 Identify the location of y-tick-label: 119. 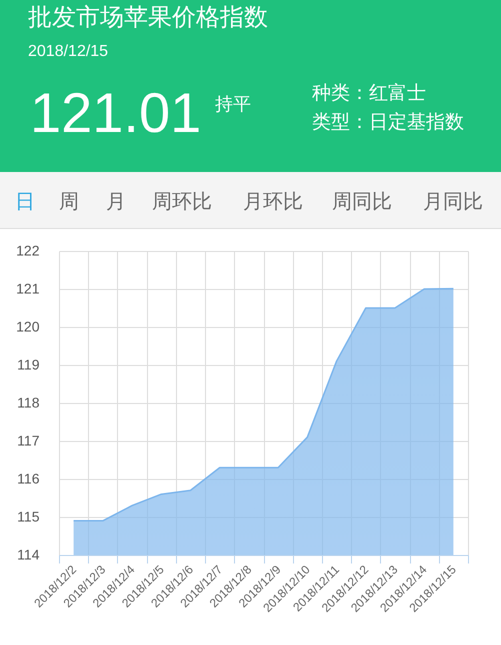
(28, 364).